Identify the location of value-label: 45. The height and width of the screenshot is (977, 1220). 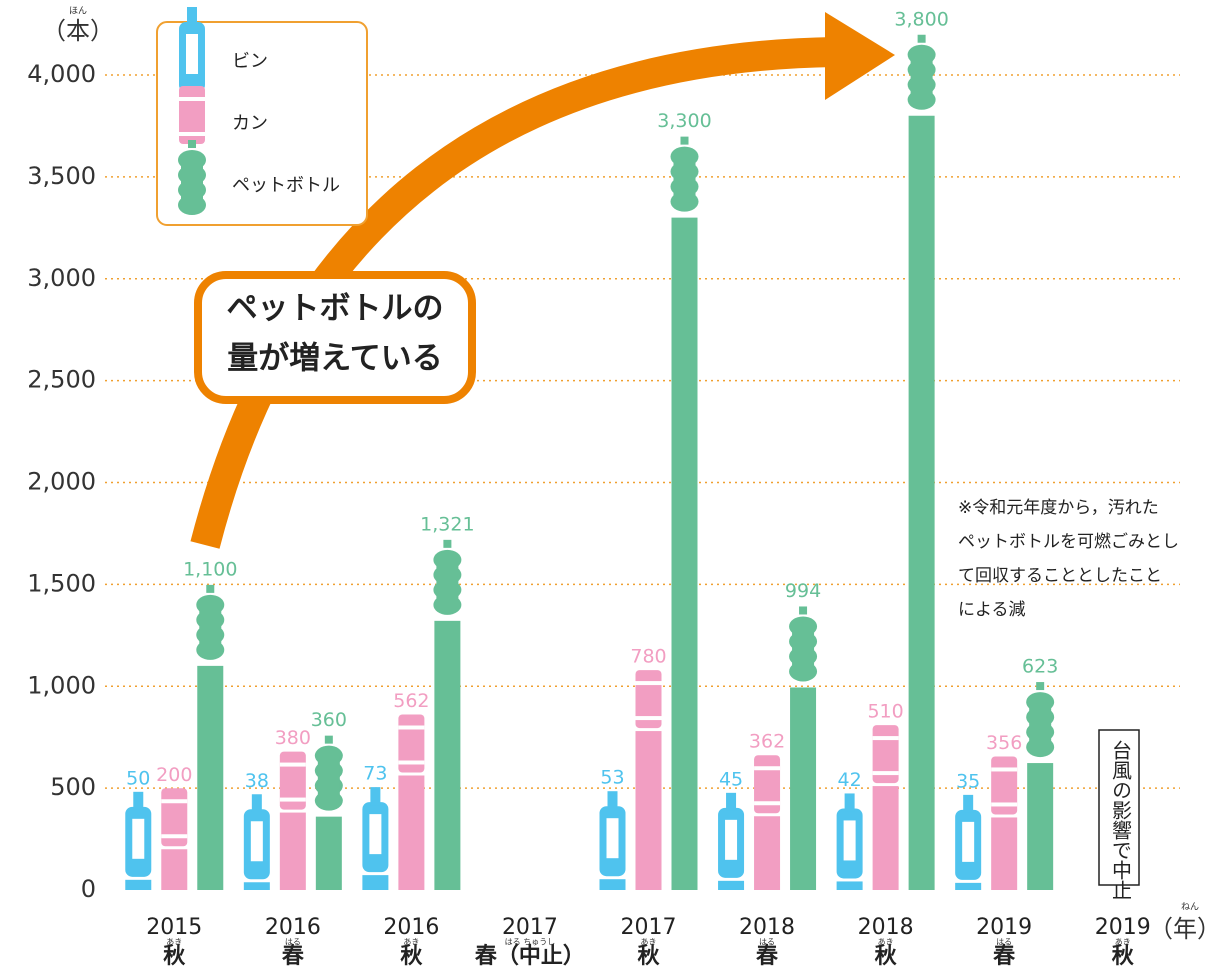
(731, 779).